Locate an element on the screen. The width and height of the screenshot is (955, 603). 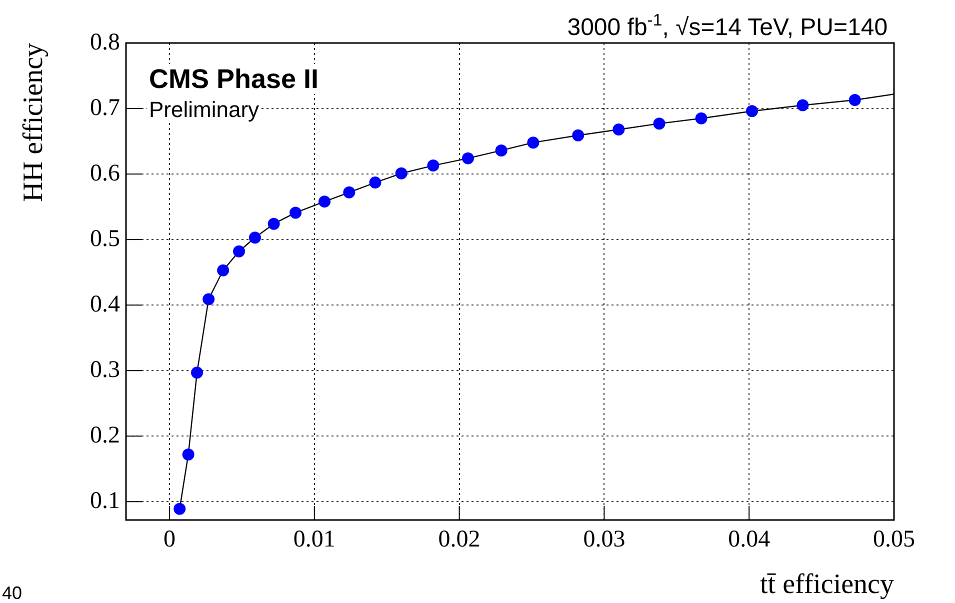
x-tick-label: 0.05 is located at coordinates (894, 539).